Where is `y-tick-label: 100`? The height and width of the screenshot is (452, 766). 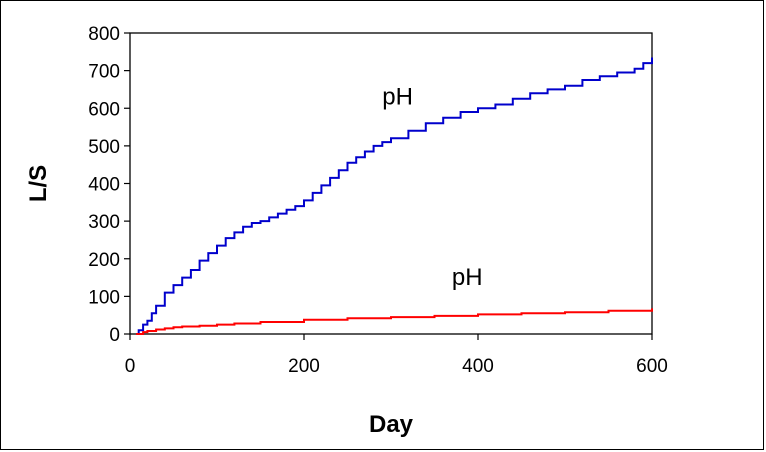
y-tick-label: 100 is located at coordinates (104, 297).